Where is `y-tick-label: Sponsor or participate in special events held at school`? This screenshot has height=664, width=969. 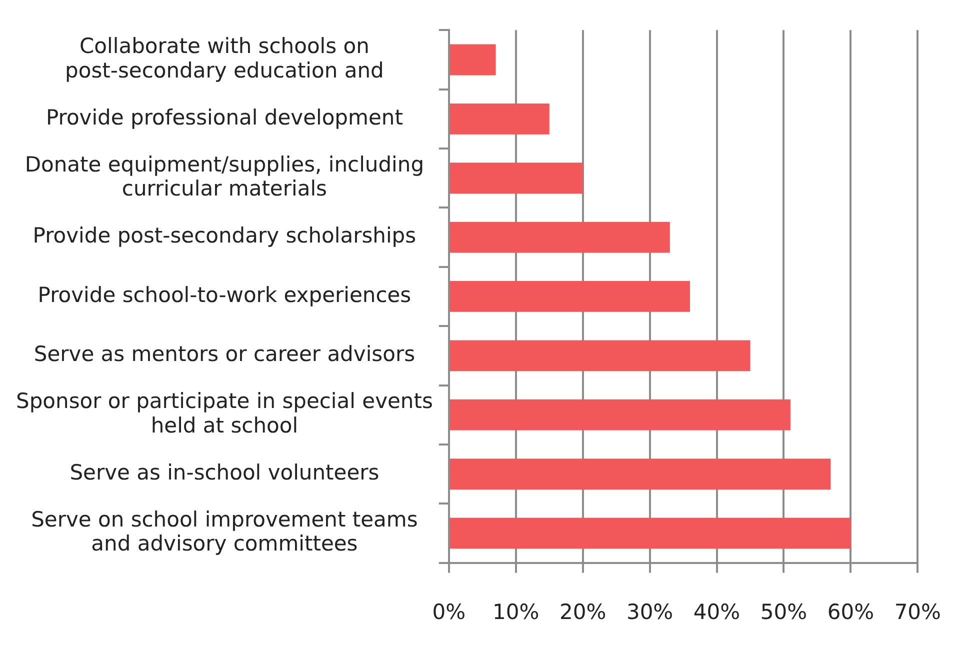
y-tick-label: Sponsor or participate in special events held at school is located at coordinates (224, 413).